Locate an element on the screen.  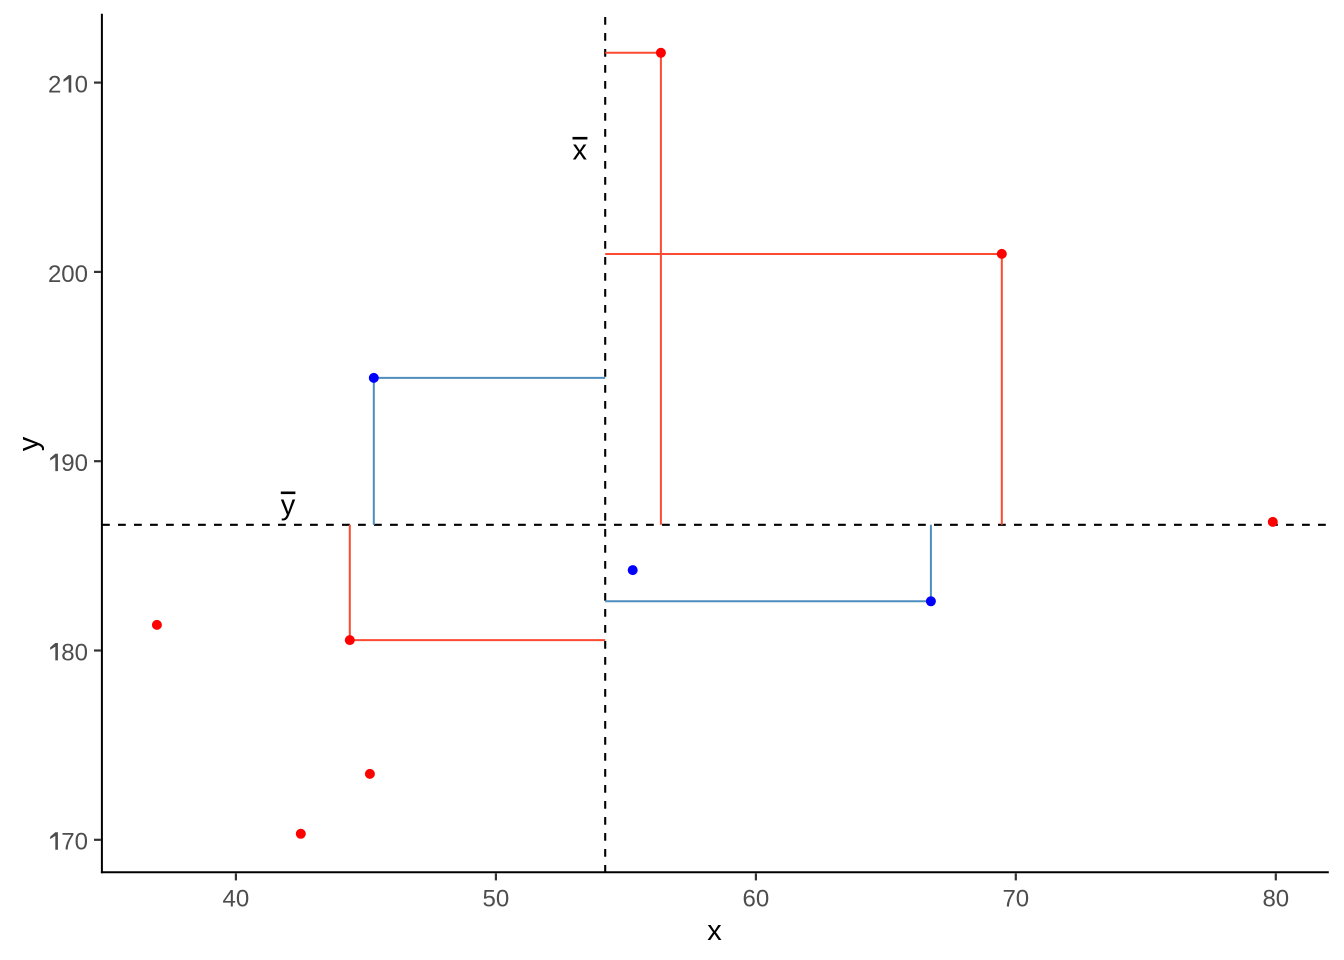
svg-text: 50 is located at coordinates (496, 898).